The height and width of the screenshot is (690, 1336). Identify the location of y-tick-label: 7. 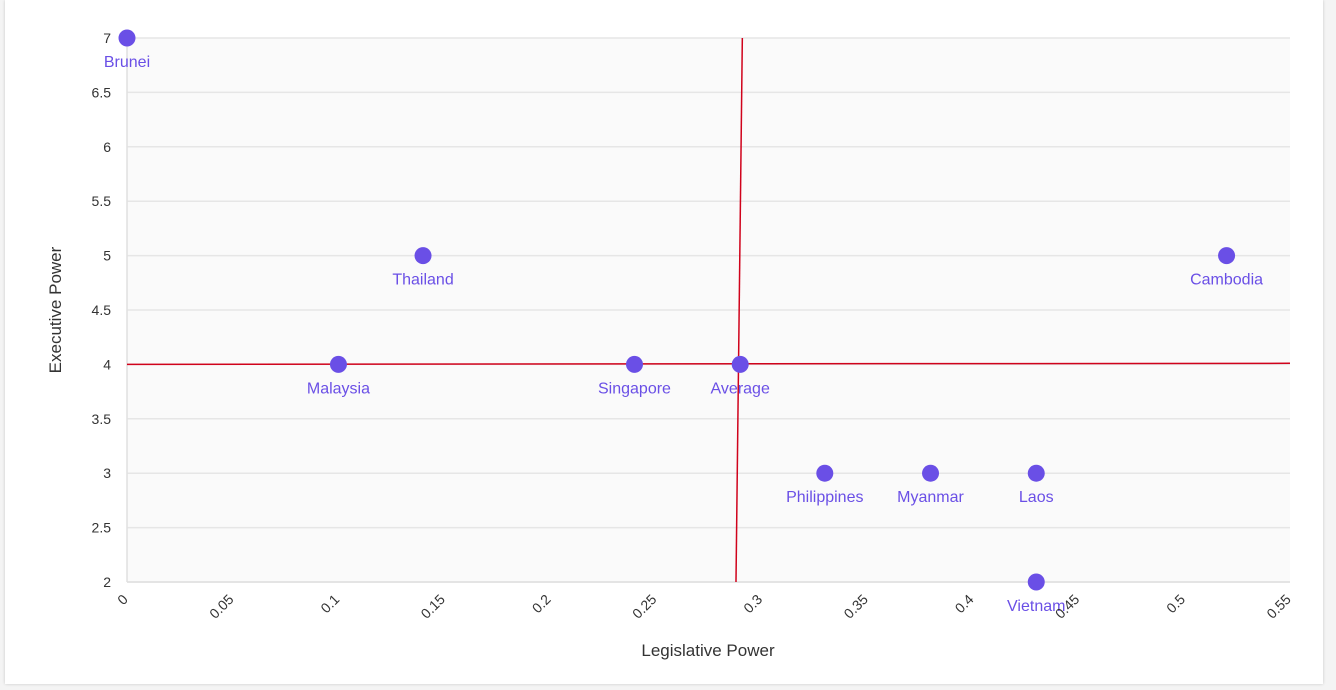
(107, 38).